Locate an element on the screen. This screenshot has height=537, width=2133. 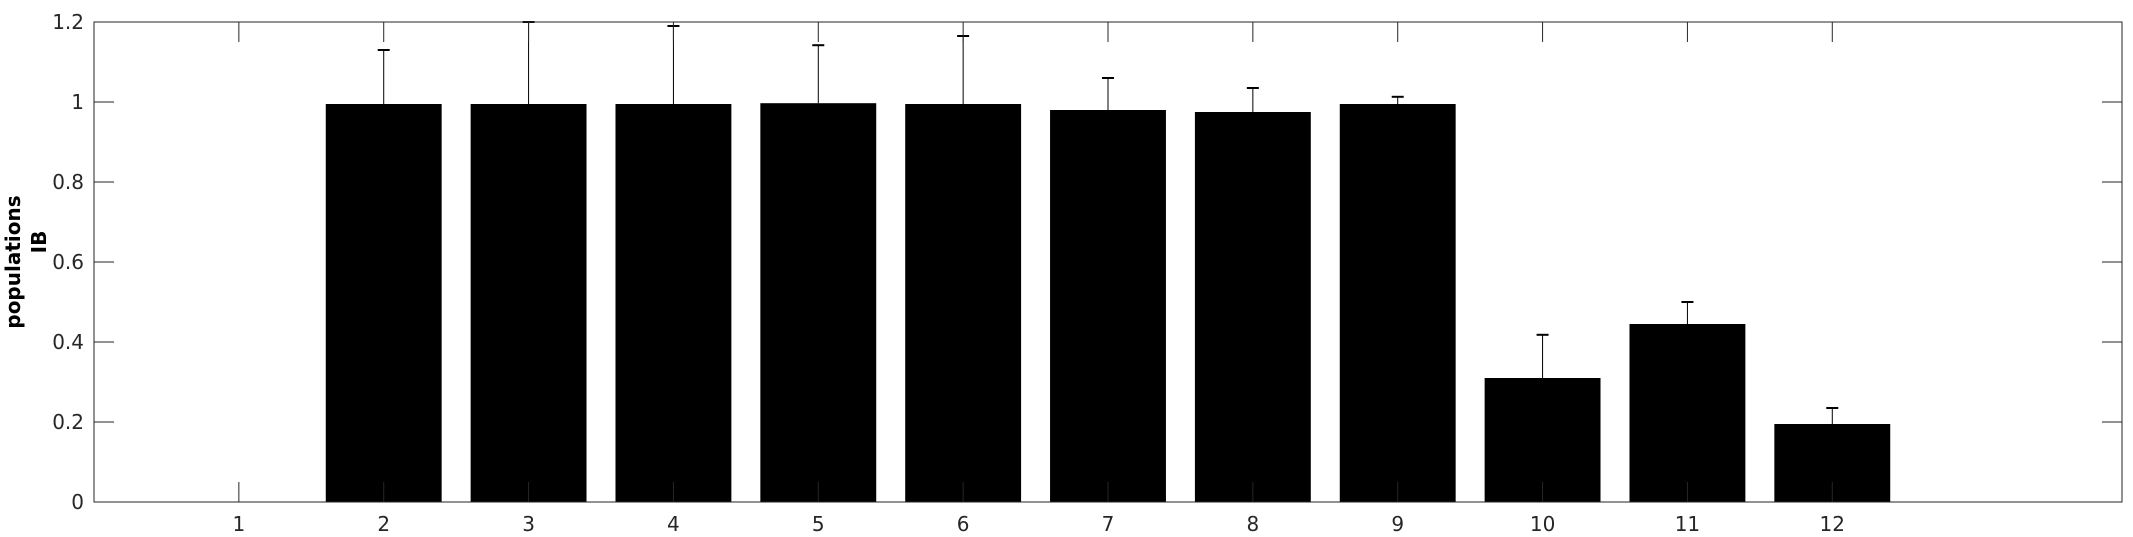
y-tick-labels: 0 0.2 0.4 0.6 0.8 1 1.2 is located at coordinates (68, 262).